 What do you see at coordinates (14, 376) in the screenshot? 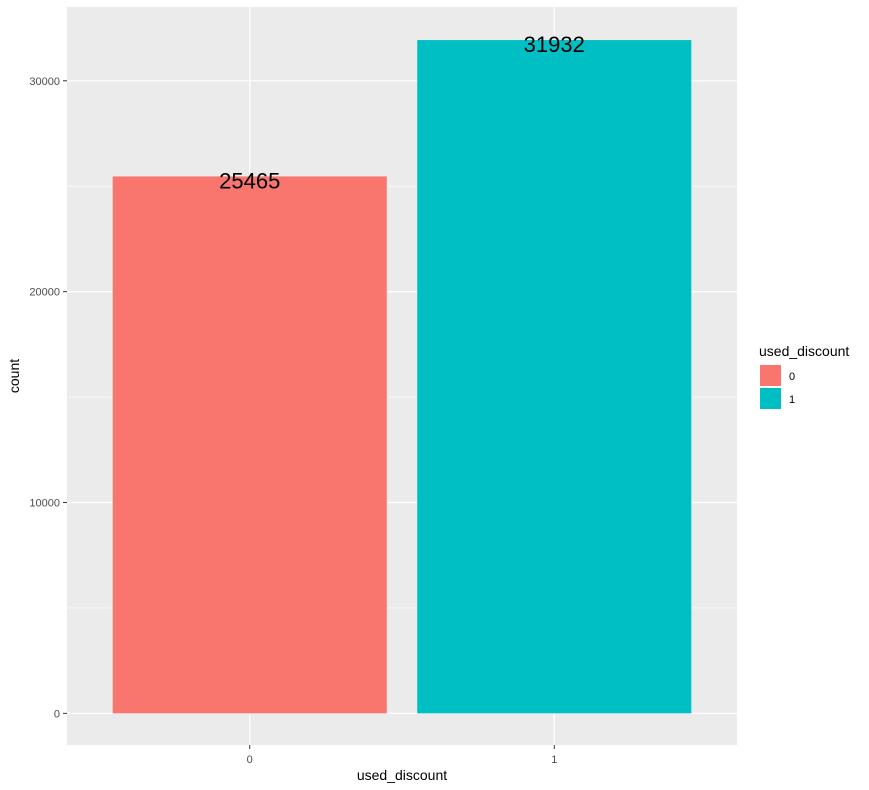
I see `y-axis-title: count` at bounding box center [14, 376].